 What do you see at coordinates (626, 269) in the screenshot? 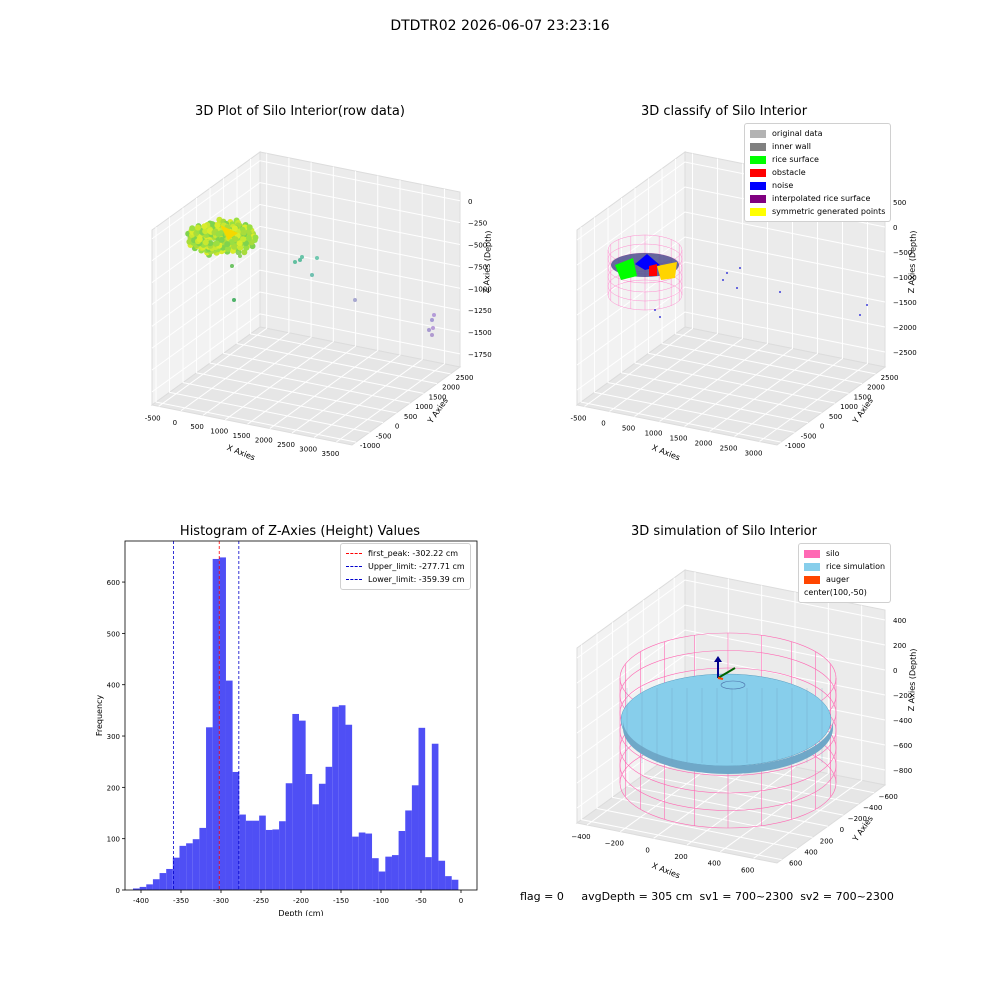
I see `plot2-rice-surface` at bounding box center [626, 269].